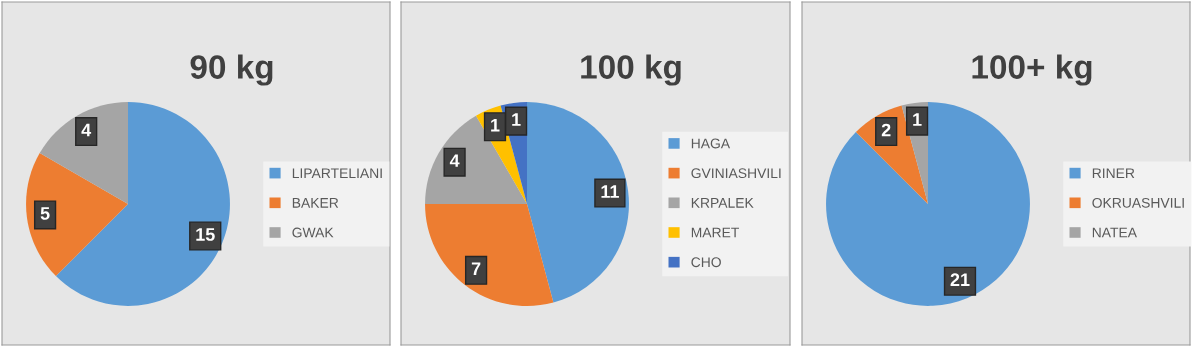  I want to click on legend-label: OKRUASHVILI, so click(1138, 202).